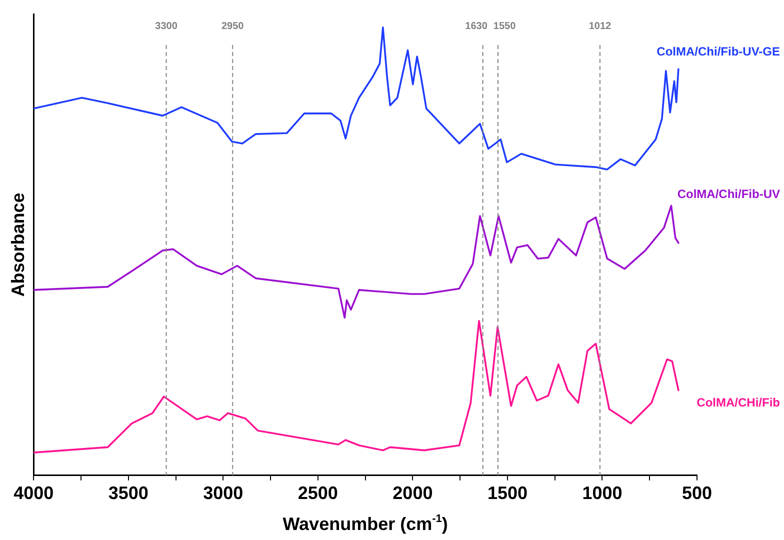  I want to click on x-tick-label: 4000, so click(34, 493).